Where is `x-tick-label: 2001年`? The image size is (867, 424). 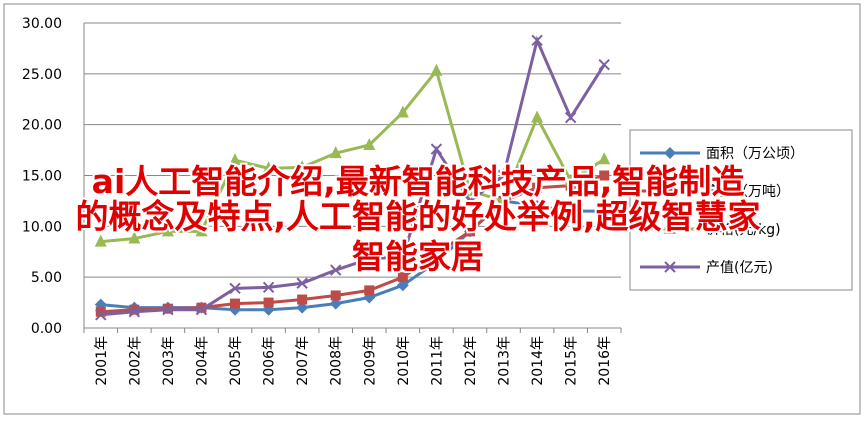 x-tick-label: 2001年 is located at coordinates (102, 361).